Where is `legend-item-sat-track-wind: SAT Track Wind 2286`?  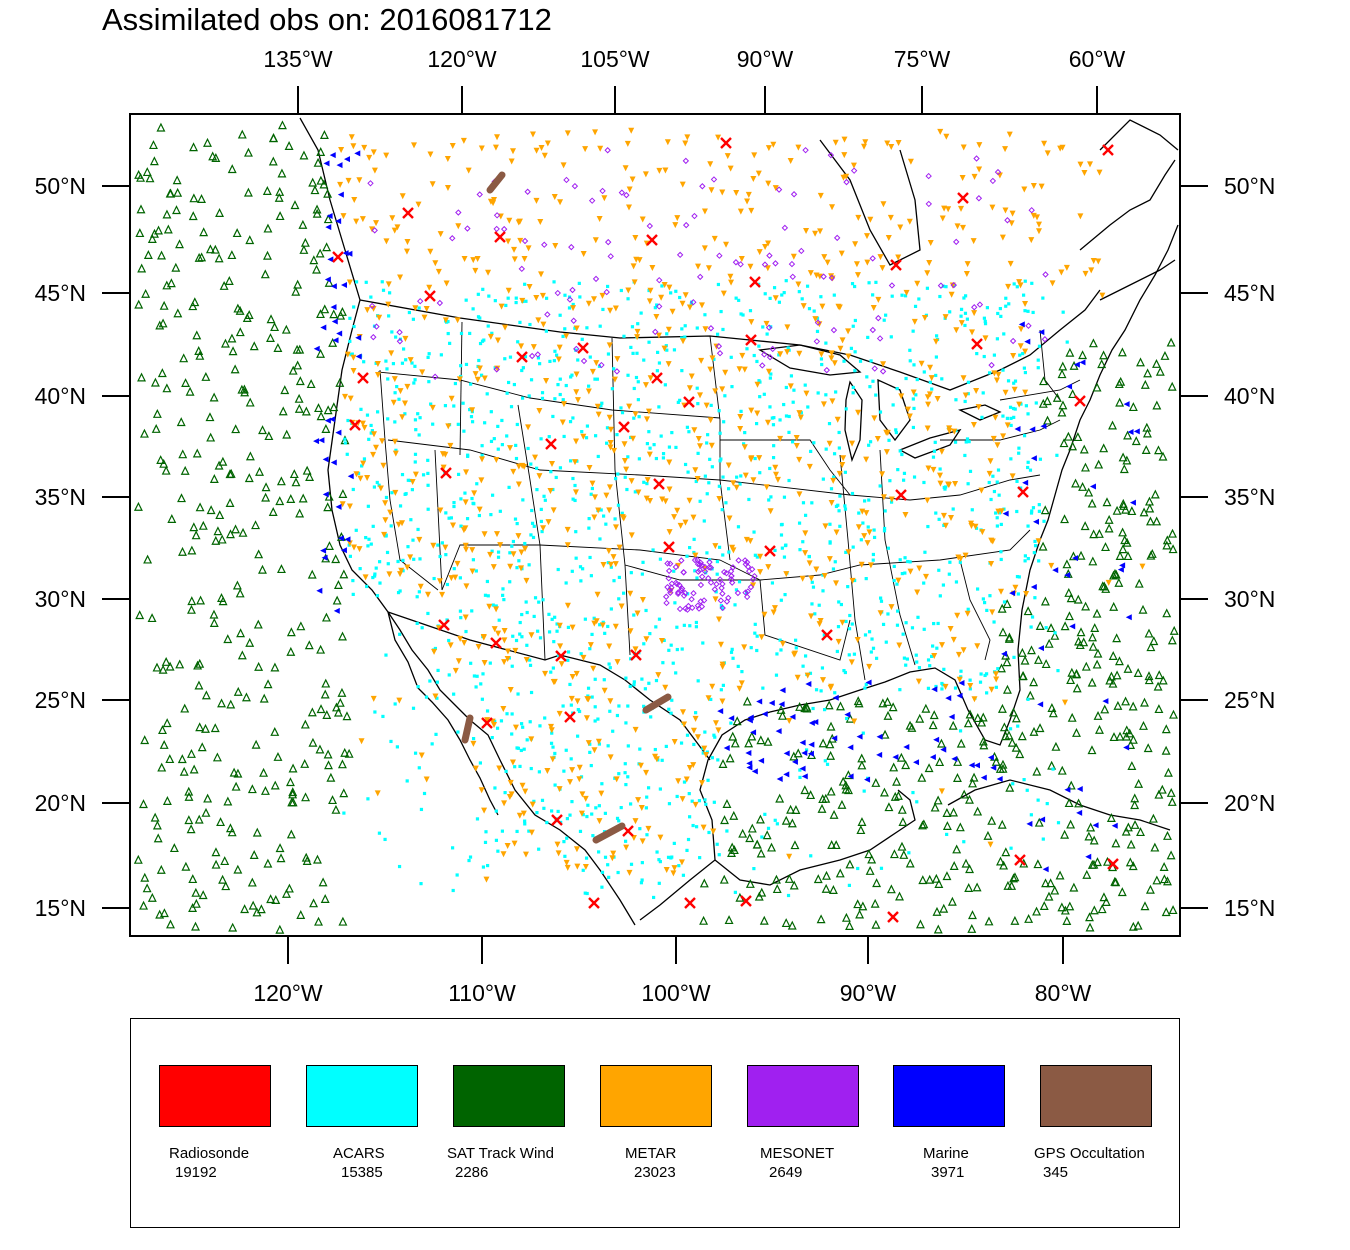 legend-item-sat-track-wind: SAT Track Wind 2286 is located at coordinates (506, 1123).